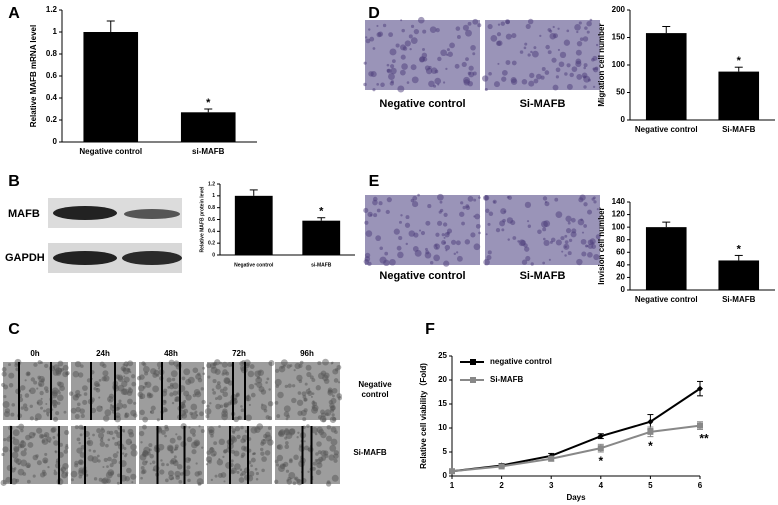  Describe the element at coordinates (521, 361) in the screenshot. I see `legend-label: negative control` at that location.